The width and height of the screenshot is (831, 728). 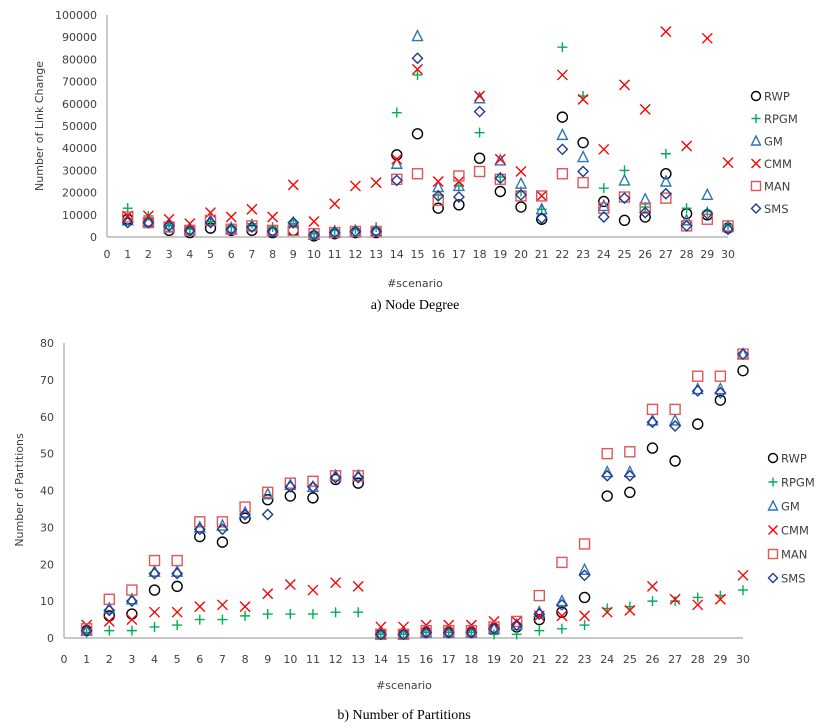 What do you see at coordinates (47, 417) in the screenshot?
I see `y-tick-label: 60` at bounding box center [47, 417].